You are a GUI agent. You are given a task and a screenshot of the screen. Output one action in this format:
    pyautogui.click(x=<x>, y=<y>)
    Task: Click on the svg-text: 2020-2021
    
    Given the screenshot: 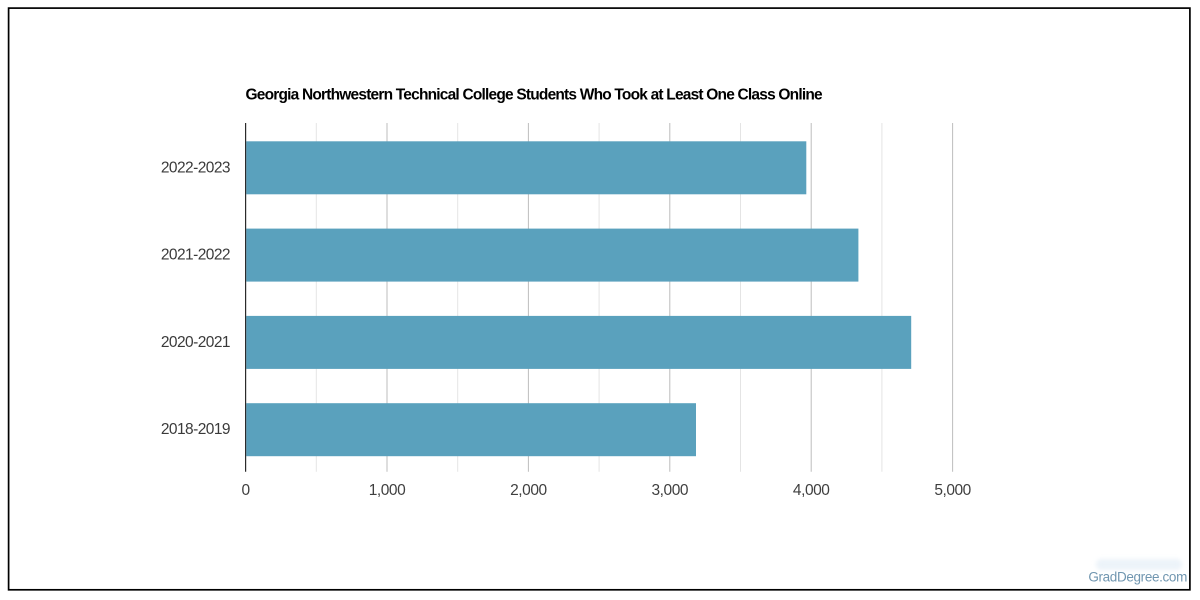 What is the action you would take?
    pyautogui.click(x=195, y=342)
    